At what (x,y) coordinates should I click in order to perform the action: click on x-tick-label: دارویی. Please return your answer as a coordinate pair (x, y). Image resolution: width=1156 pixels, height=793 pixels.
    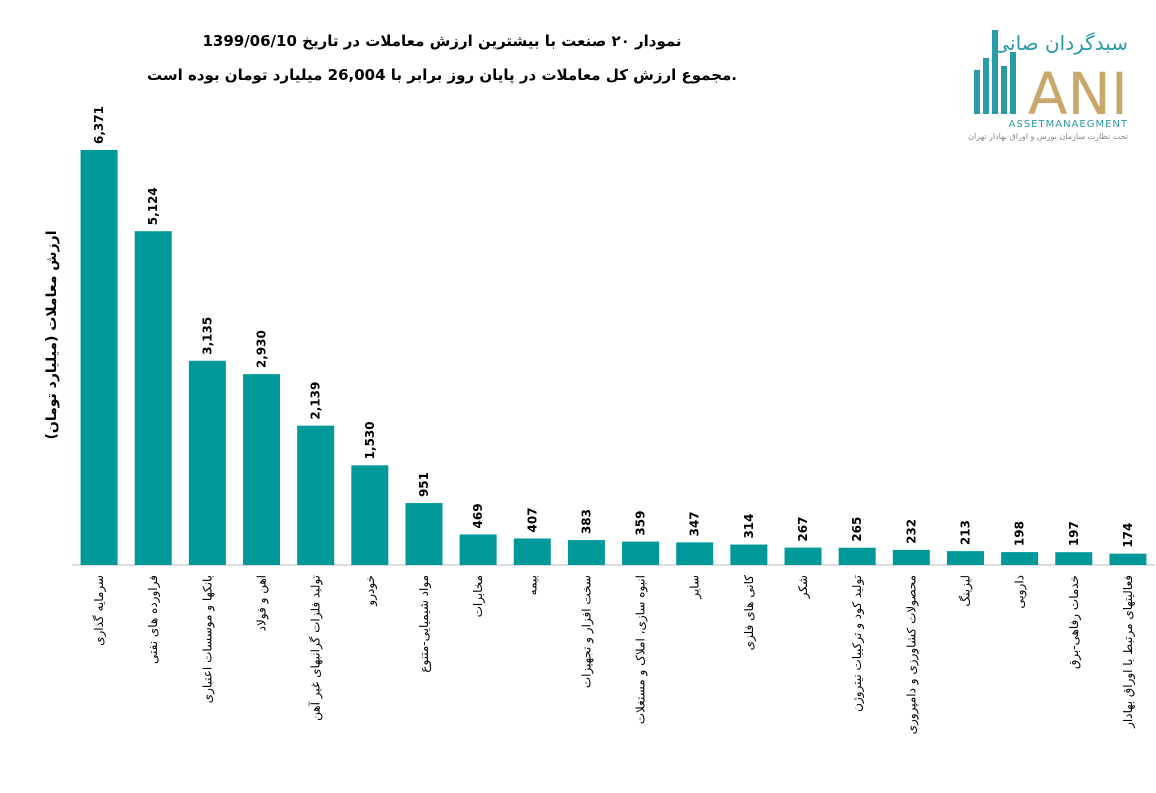
    Looking at the image, I should click on (1020, 592).